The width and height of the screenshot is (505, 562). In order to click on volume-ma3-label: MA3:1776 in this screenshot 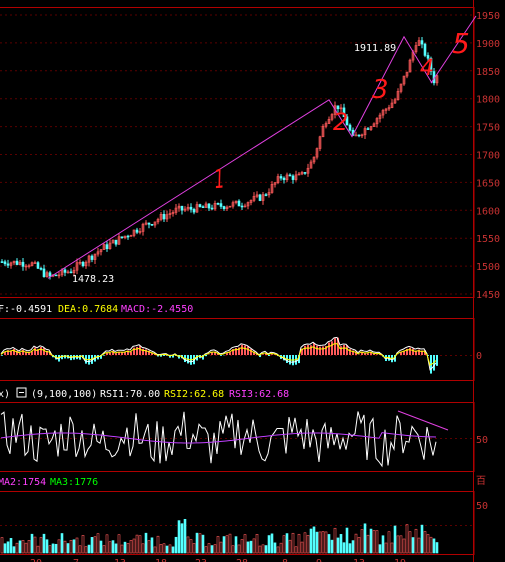, I will do `click(74, 482)`.